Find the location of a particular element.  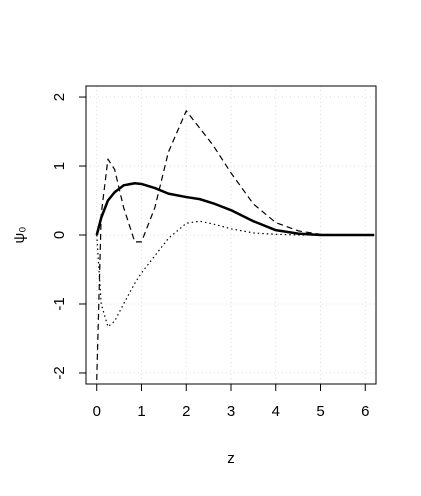

x-tick-label: 0 is located at coordinates (97, 411).